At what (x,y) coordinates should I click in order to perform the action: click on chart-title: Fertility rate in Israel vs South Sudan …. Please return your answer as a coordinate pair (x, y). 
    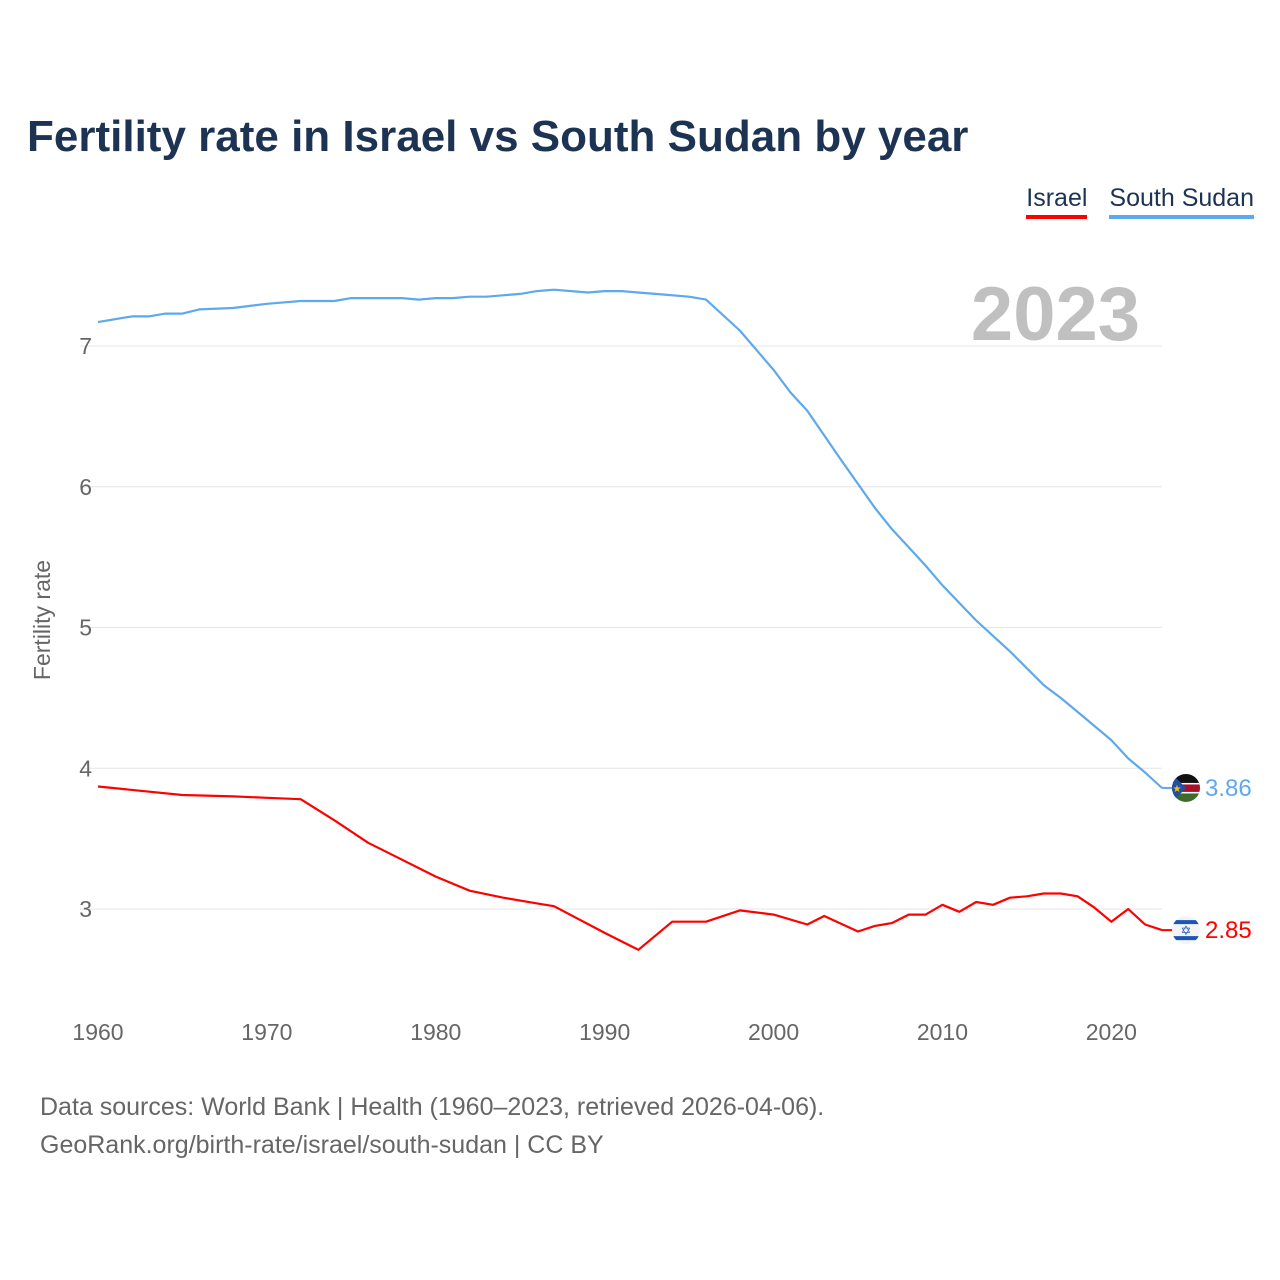
    Looking at the image, I should click on (498, 136).